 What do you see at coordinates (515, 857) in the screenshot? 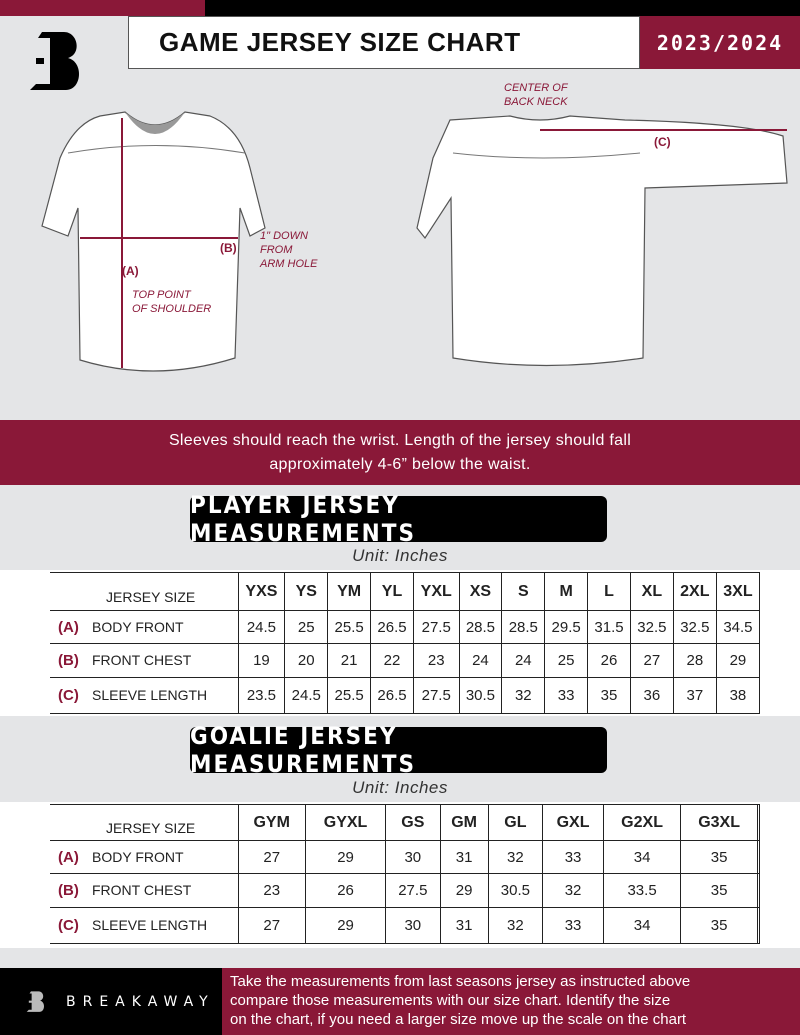
I see `table-cell: 32` at bounding box center [515, 857].